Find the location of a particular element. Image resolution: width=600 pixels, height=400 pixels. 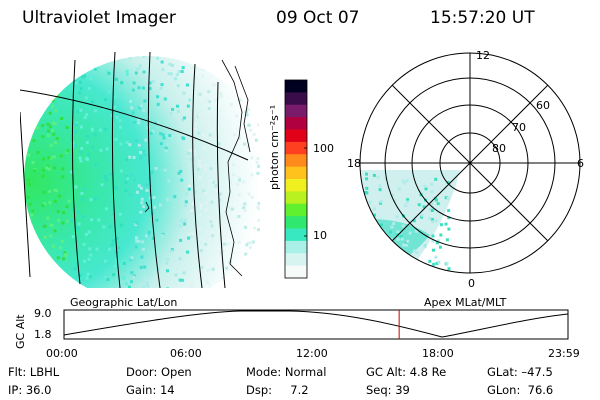

time-label: 15:57:20 UT is located at coordinates (482, 18).